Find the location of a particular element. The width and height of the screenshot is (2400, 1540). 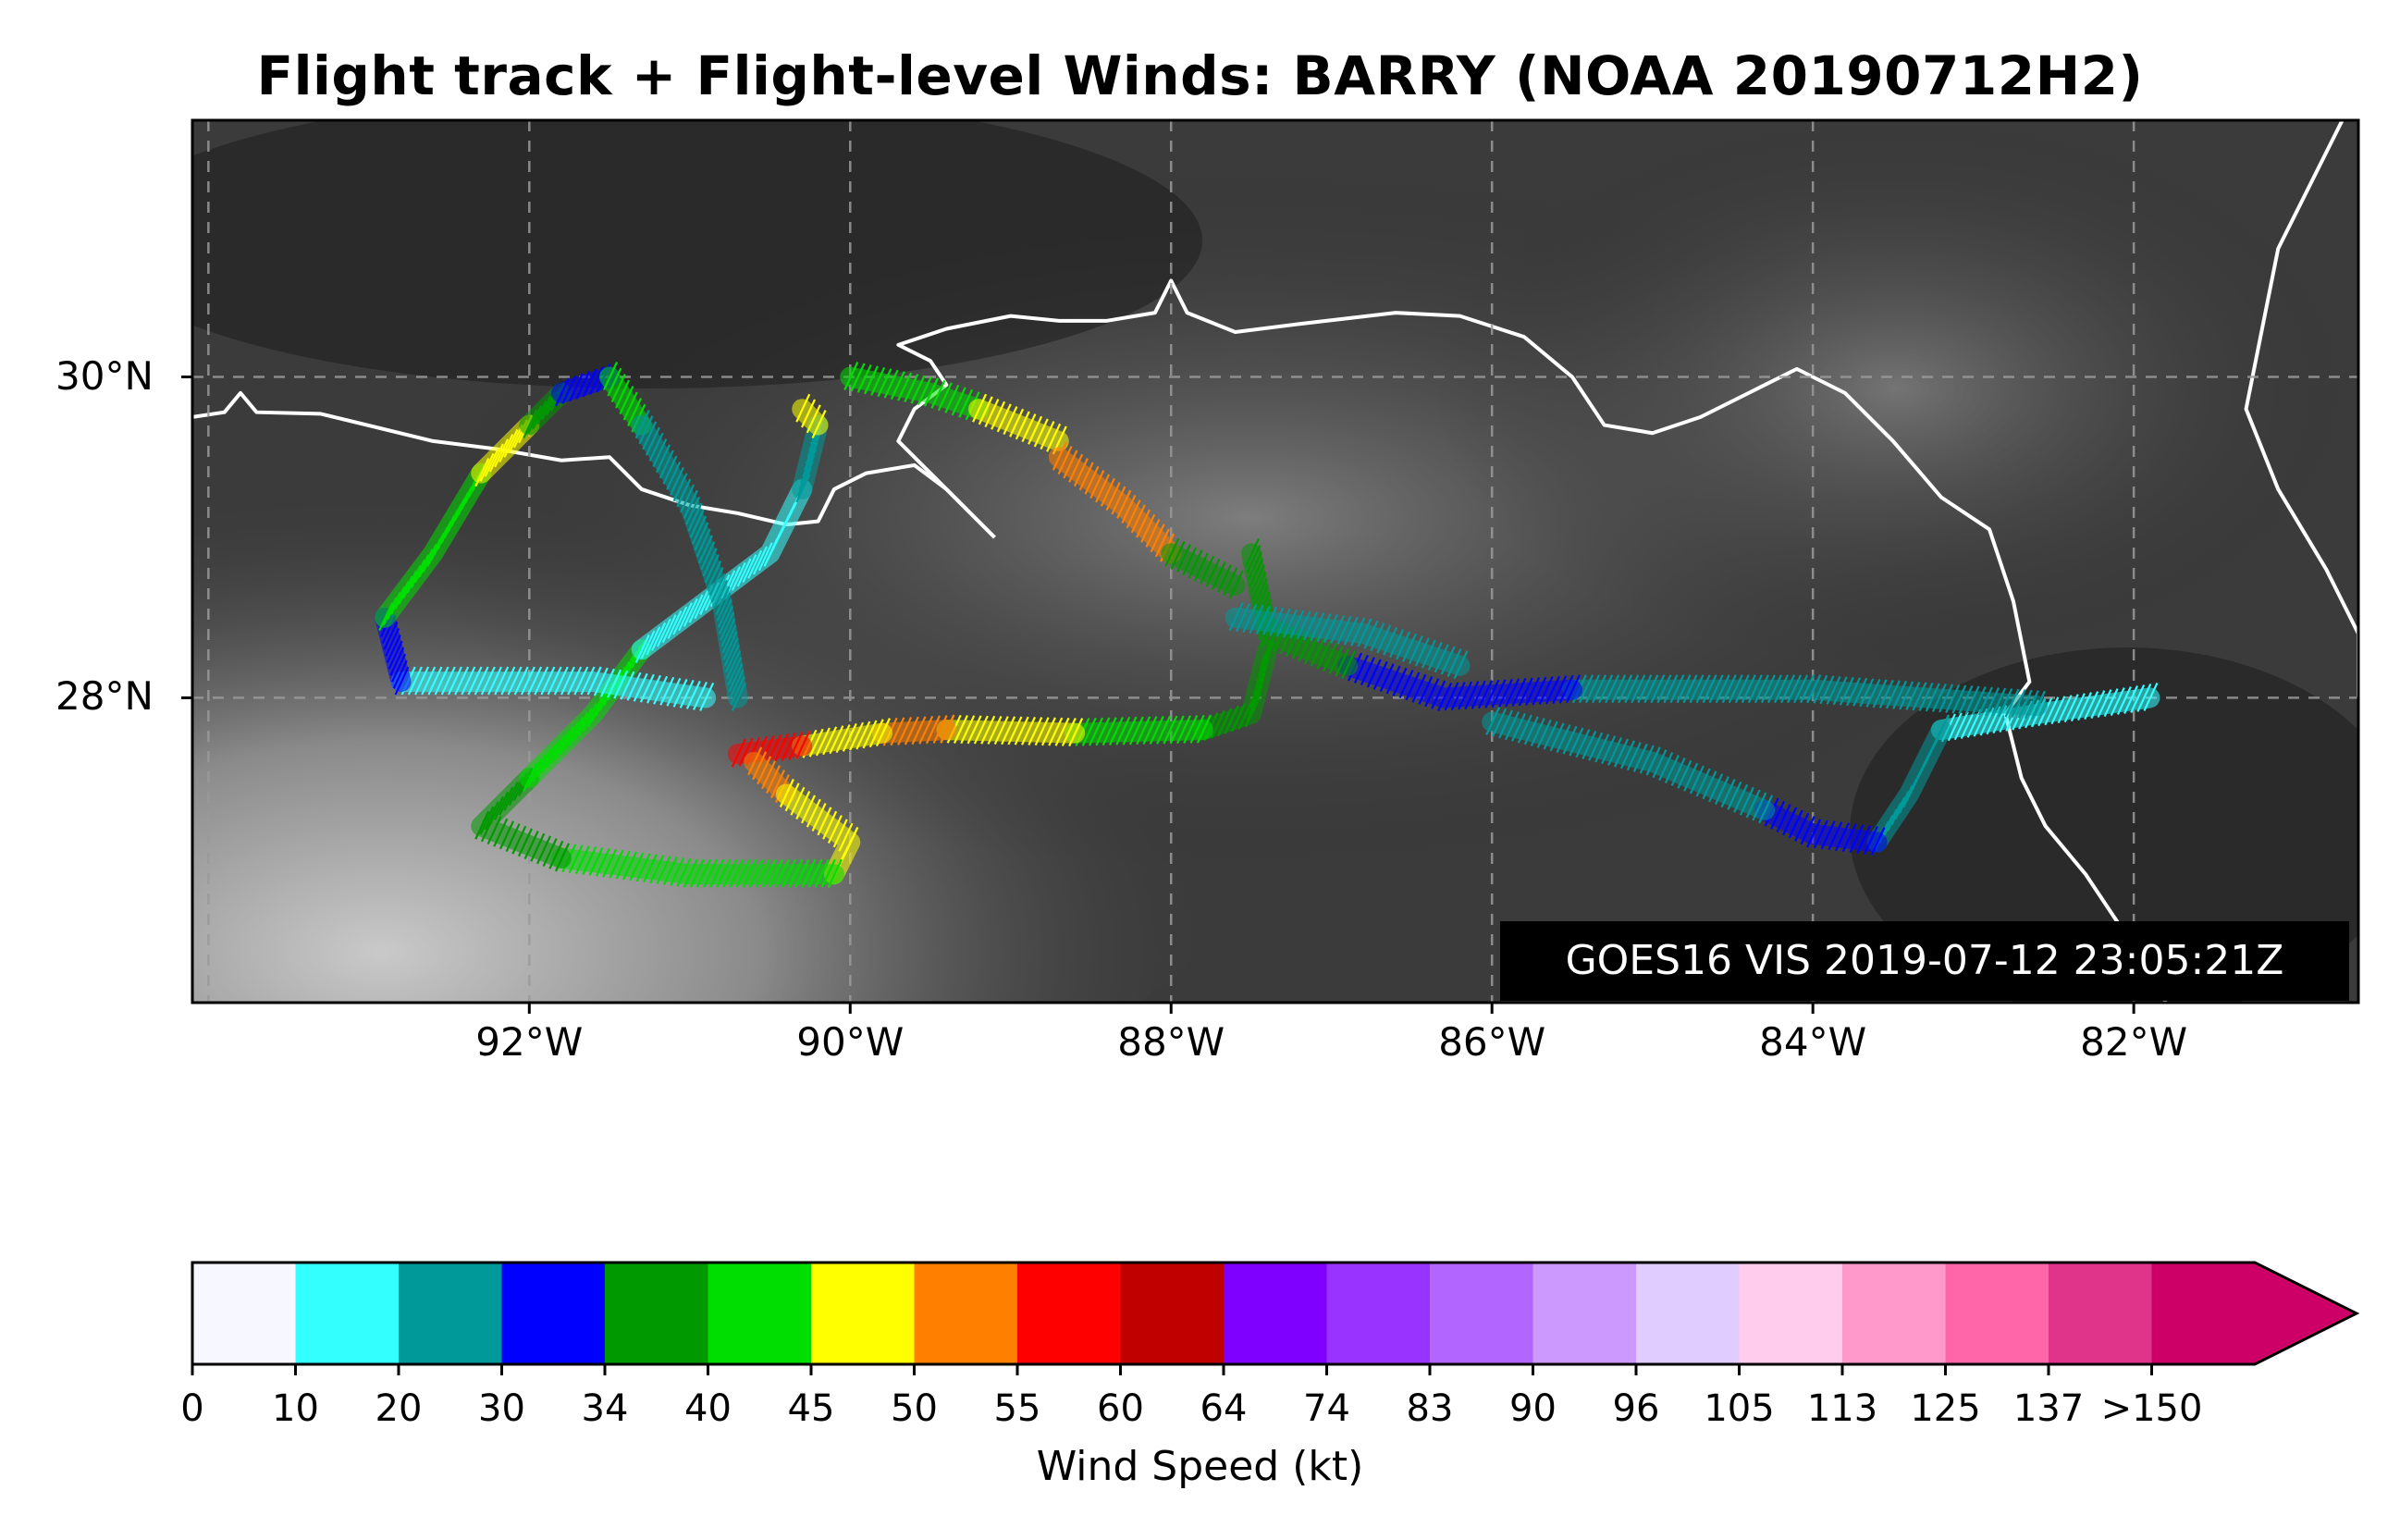

lat-label: 30°N is located at coordinates (104, 376).